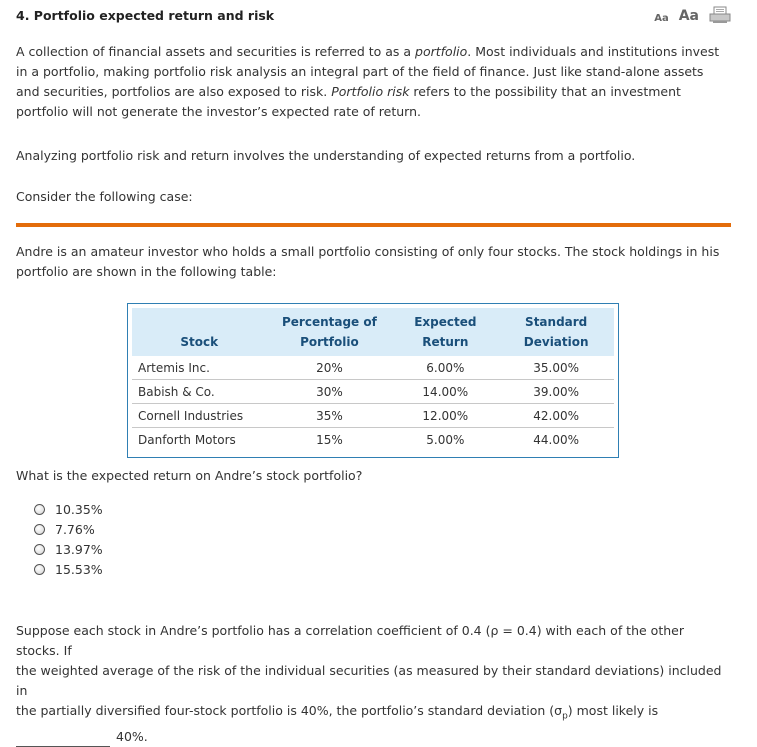  Describe the element at coordinates (556, 439) in the screenshot. I see `stock-std-dev: 44.00%` at that location.